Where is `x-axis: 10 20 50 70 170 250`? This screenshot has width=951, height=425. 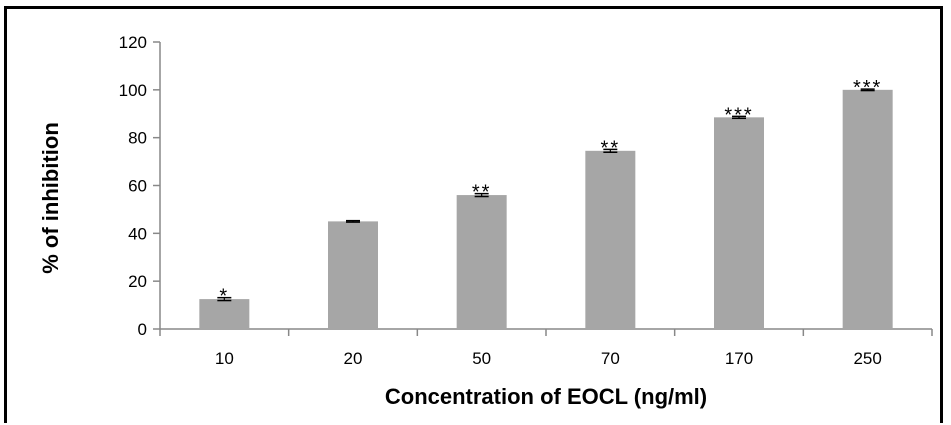 x-axis: 10 20 50 70 170 250 is located at coordinates (546, 348).